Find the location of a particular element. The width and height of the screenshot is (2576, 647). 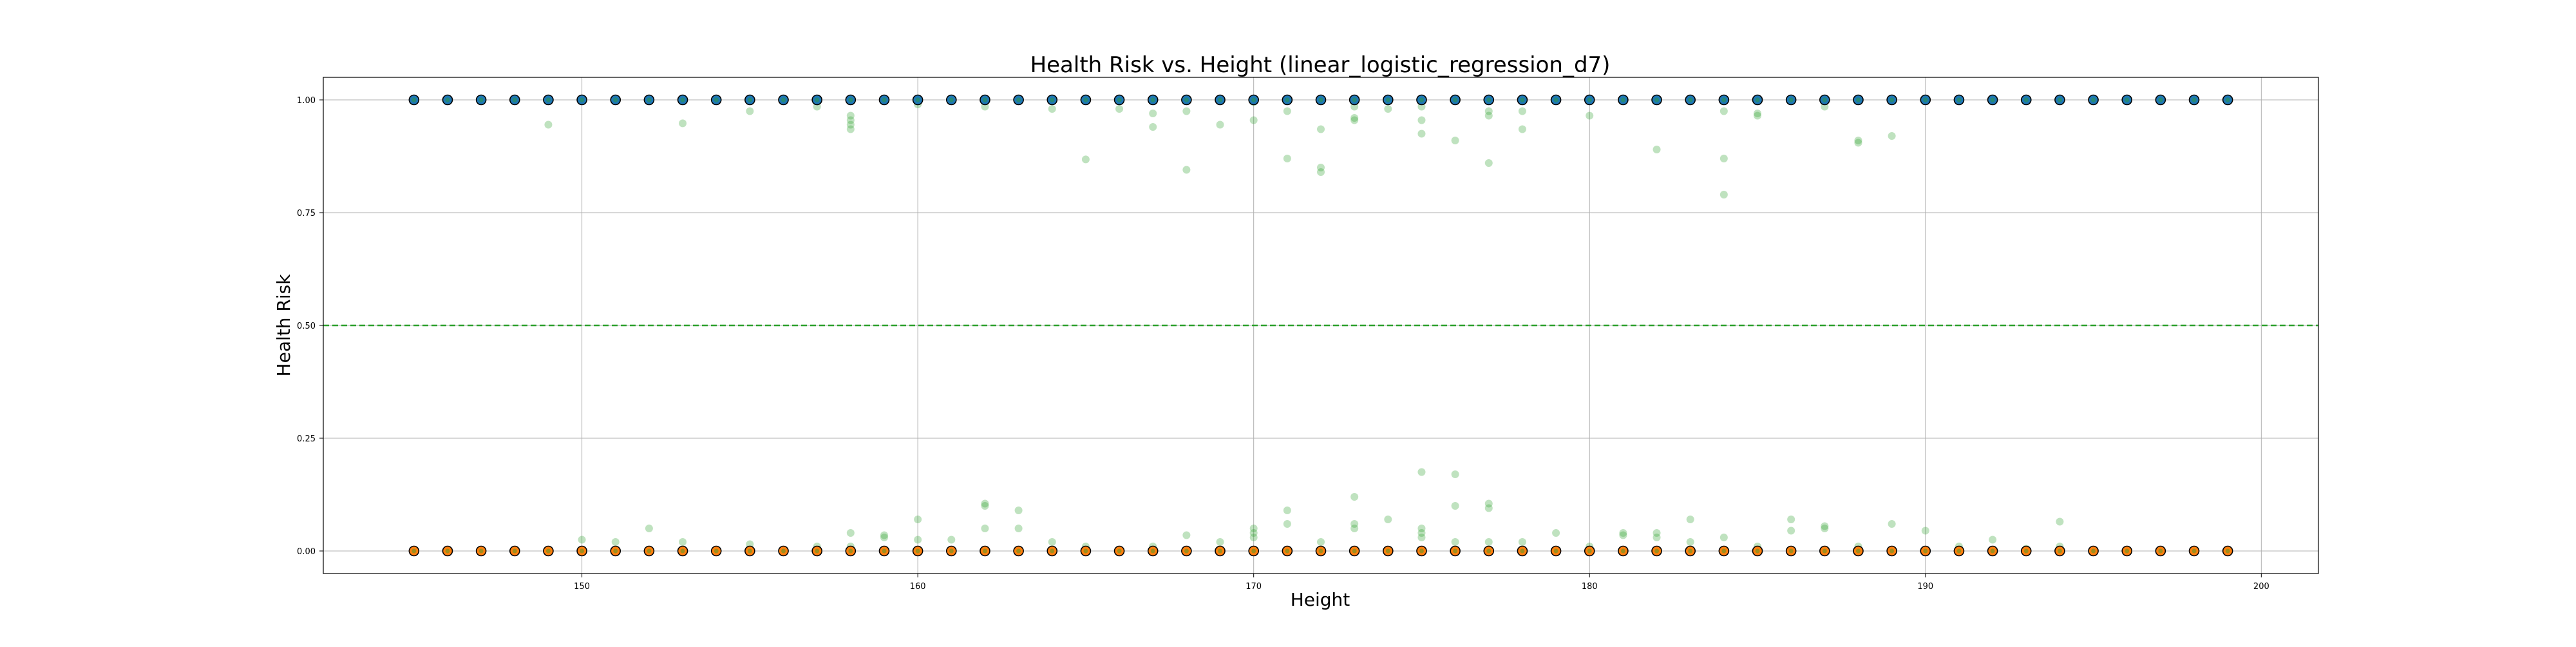

y-axis-label: Health Risk is located at coordinates (283, 325).